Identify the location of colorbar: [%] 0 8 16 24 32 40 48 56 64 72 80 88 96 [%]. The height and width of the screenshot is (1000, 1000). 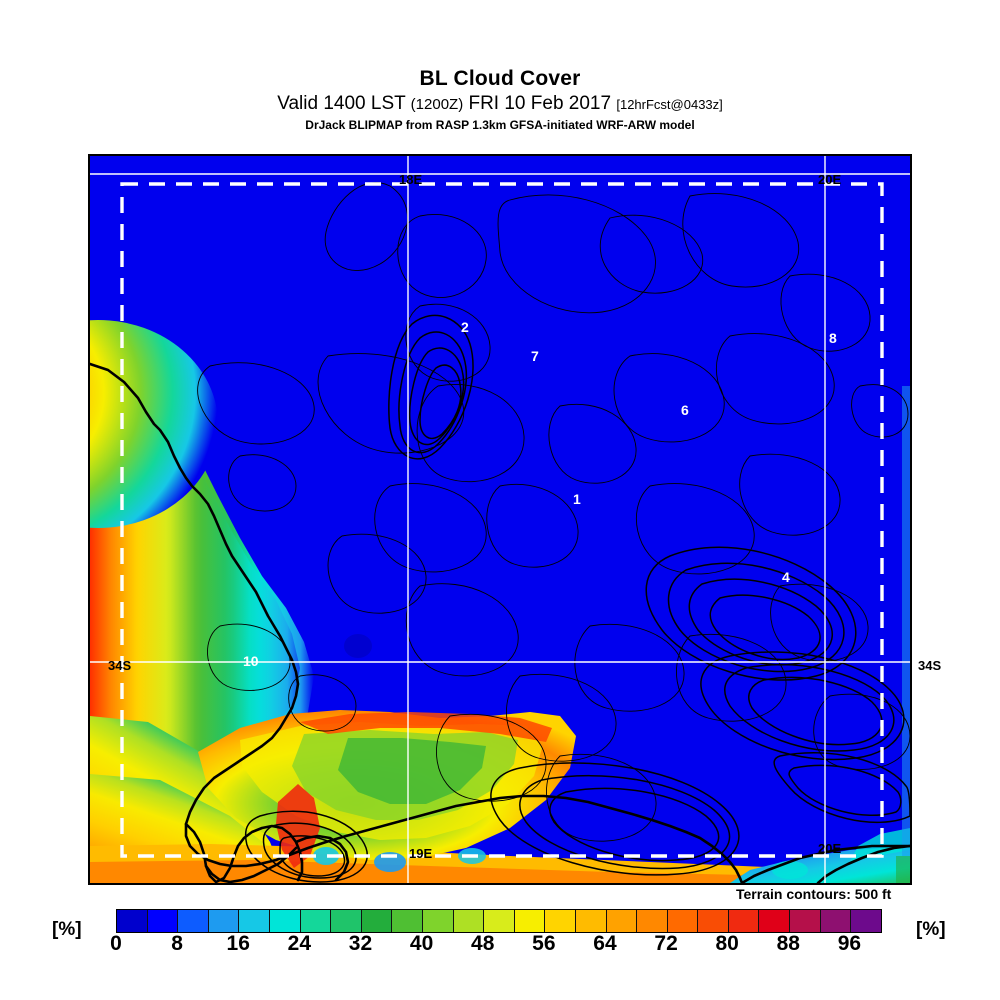
(500, 933).